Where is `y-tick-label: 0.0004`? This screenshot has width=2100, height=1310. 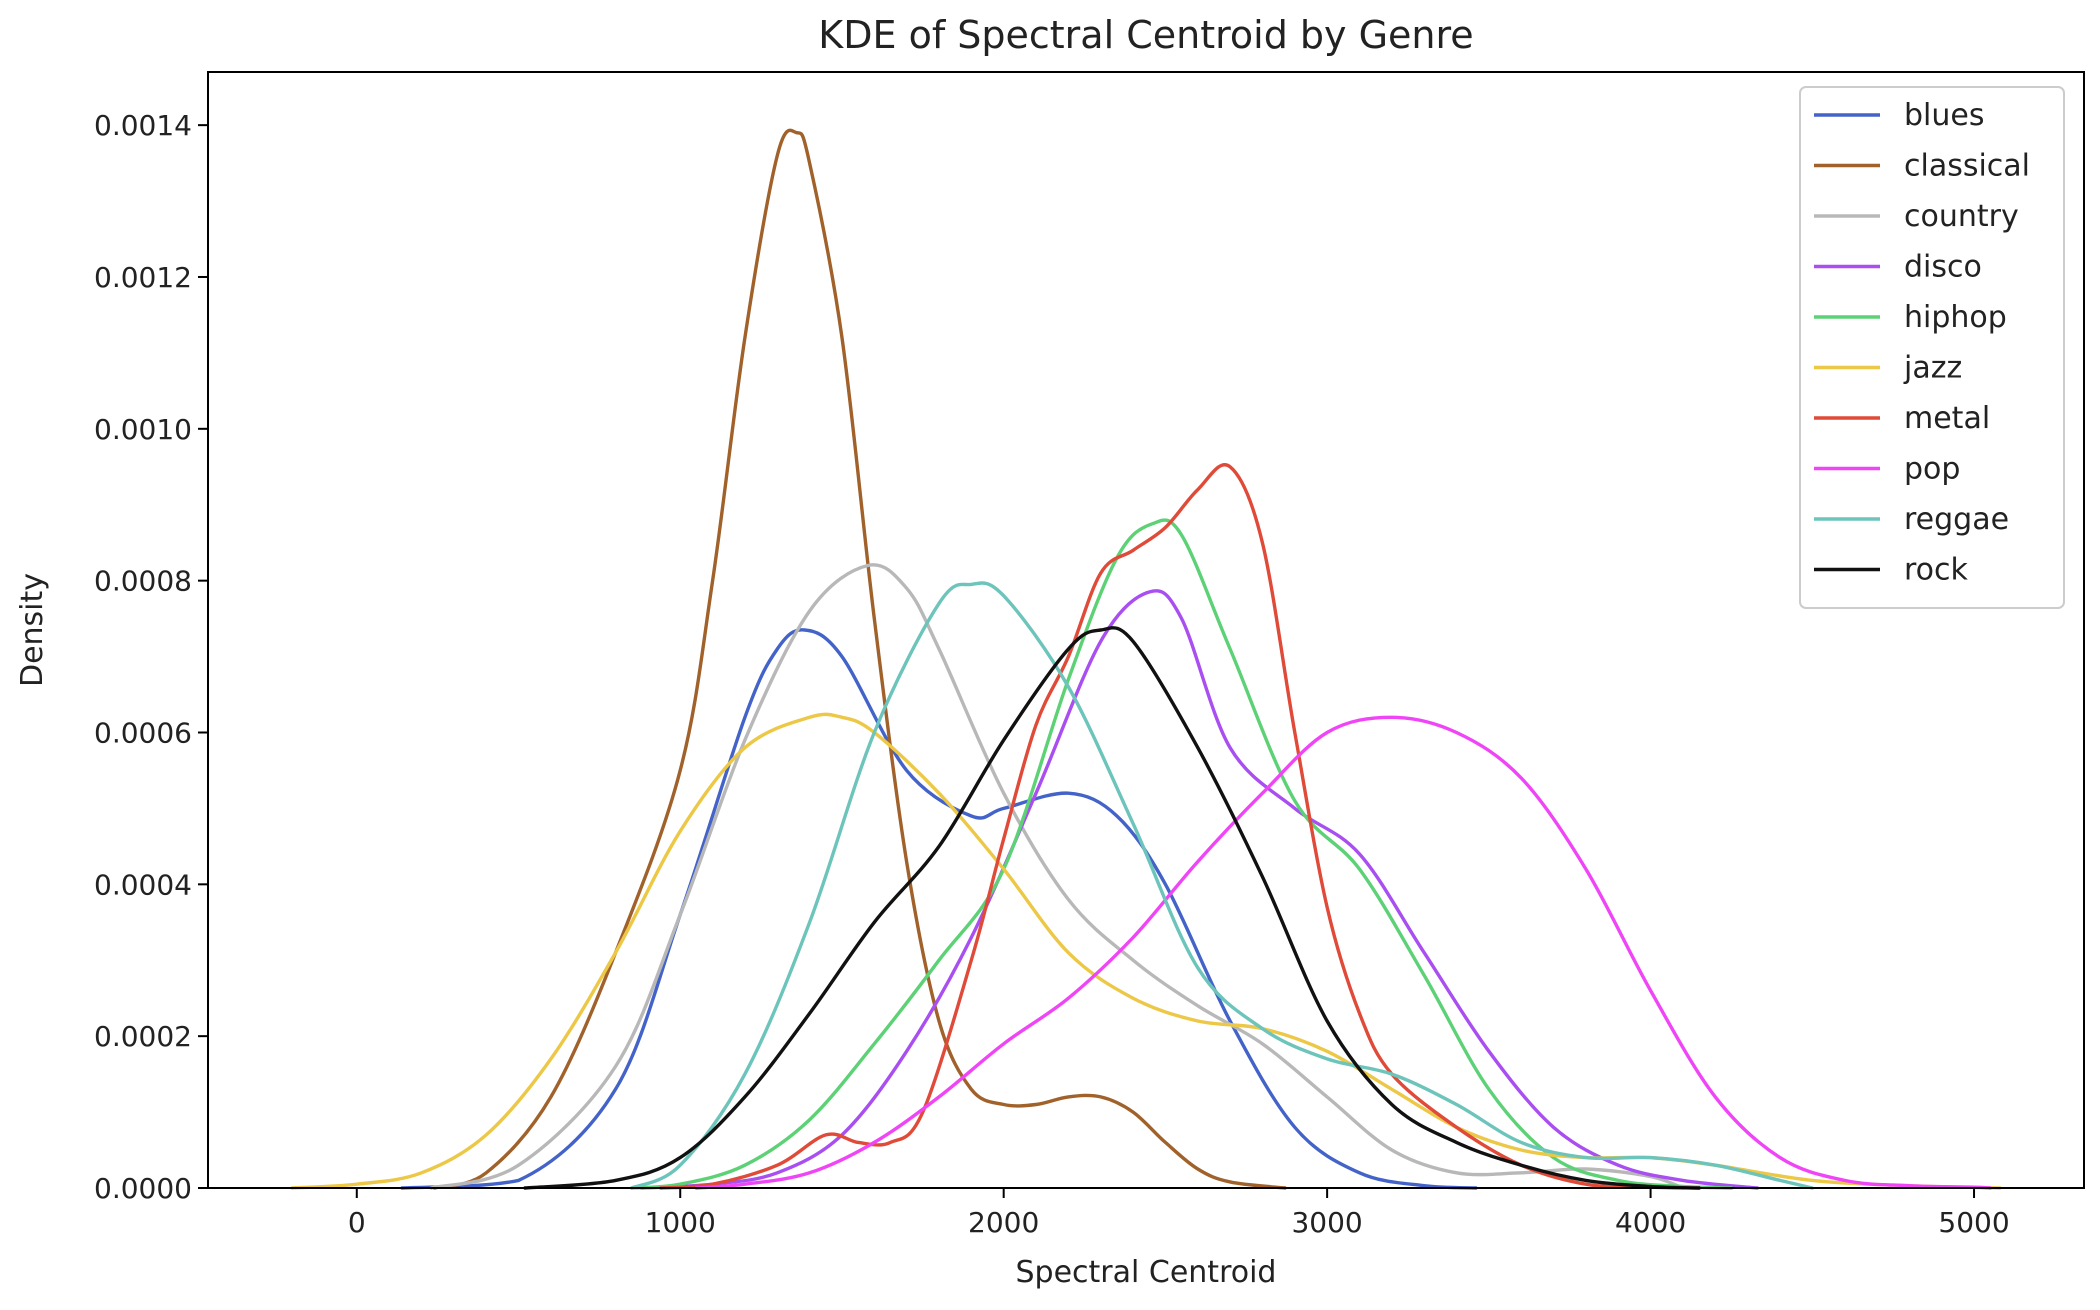
y-tick-label: 0.0004 is located at coordinates (143, 884).